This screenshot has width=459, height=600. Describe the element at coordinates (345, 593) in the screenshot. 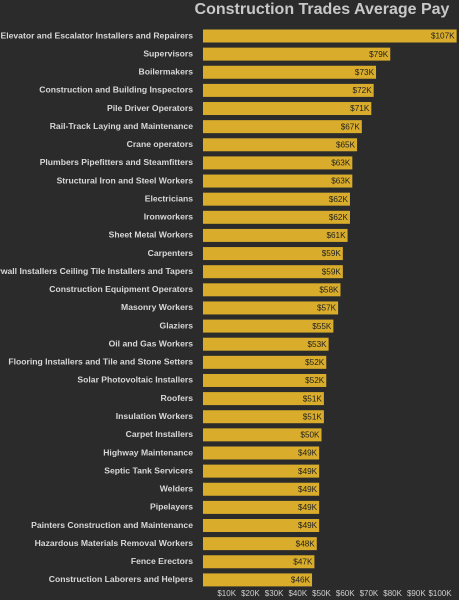

I see `x-tick-label: $60K` at that location.